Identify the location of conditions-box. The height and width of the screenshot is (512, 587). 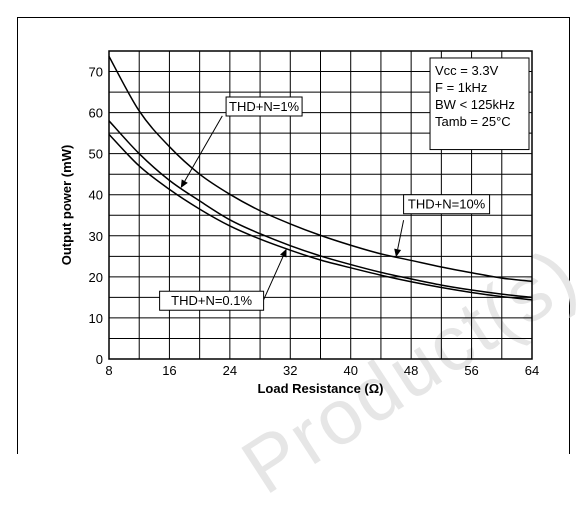
(479, 104).